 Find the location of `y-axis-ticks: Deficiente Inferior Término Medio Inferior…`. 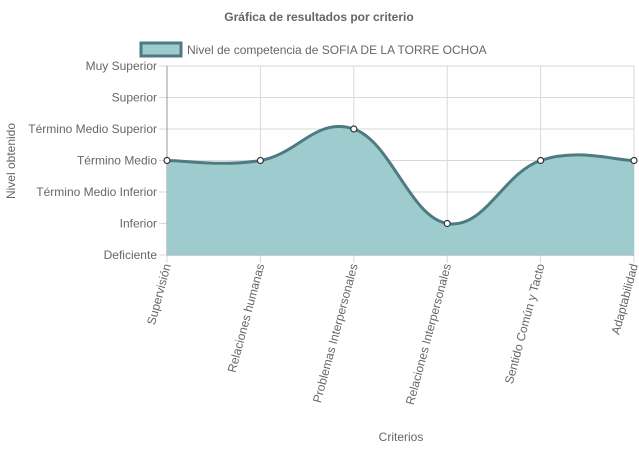

y-axis-ticks: Deficiente Inferior Término Medio Inferior… is located at coordinates (92, 160).